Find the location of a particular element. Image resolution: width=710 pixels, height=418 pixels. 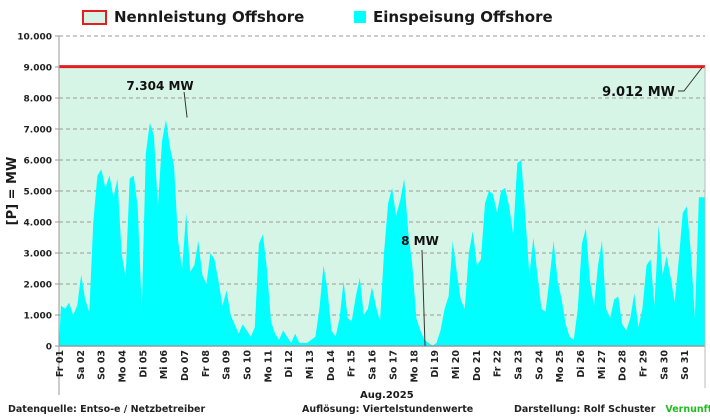

x-tick-label: Sa 09 is located at coordinates (227, 365).